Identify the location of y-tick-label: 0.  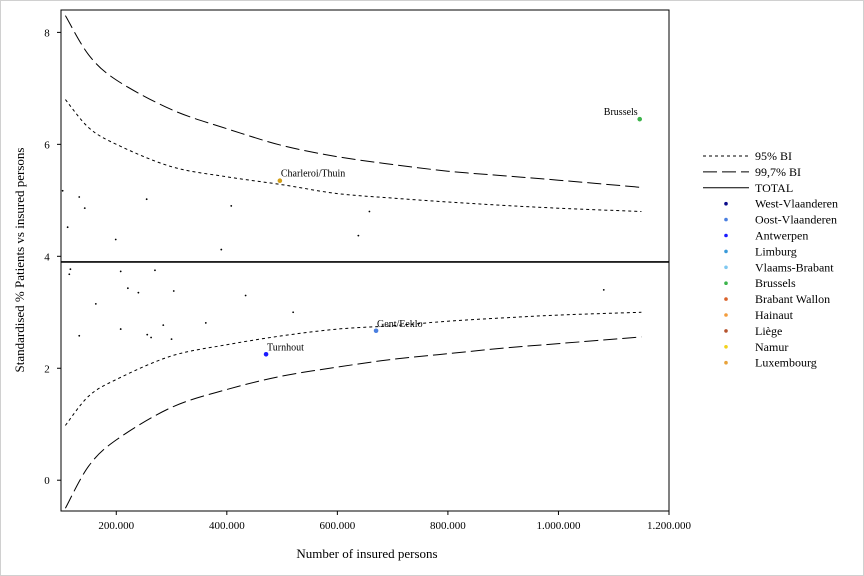
(47, 481).